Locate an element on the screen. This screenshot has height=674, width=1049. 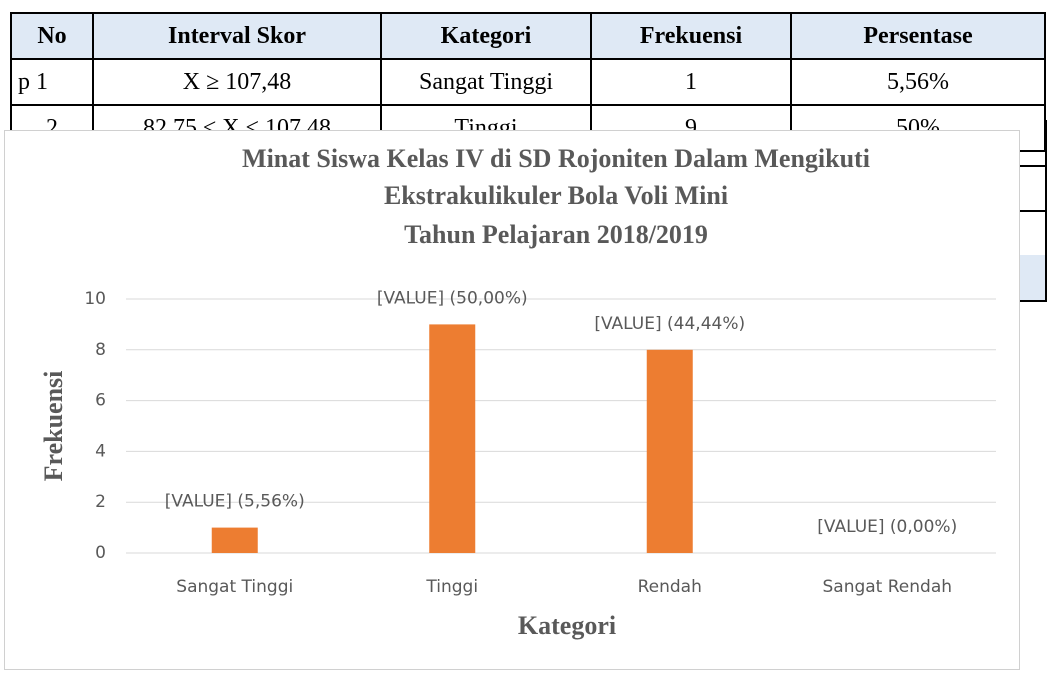
header-cell: Kategori is located at coordinates (486, 36).